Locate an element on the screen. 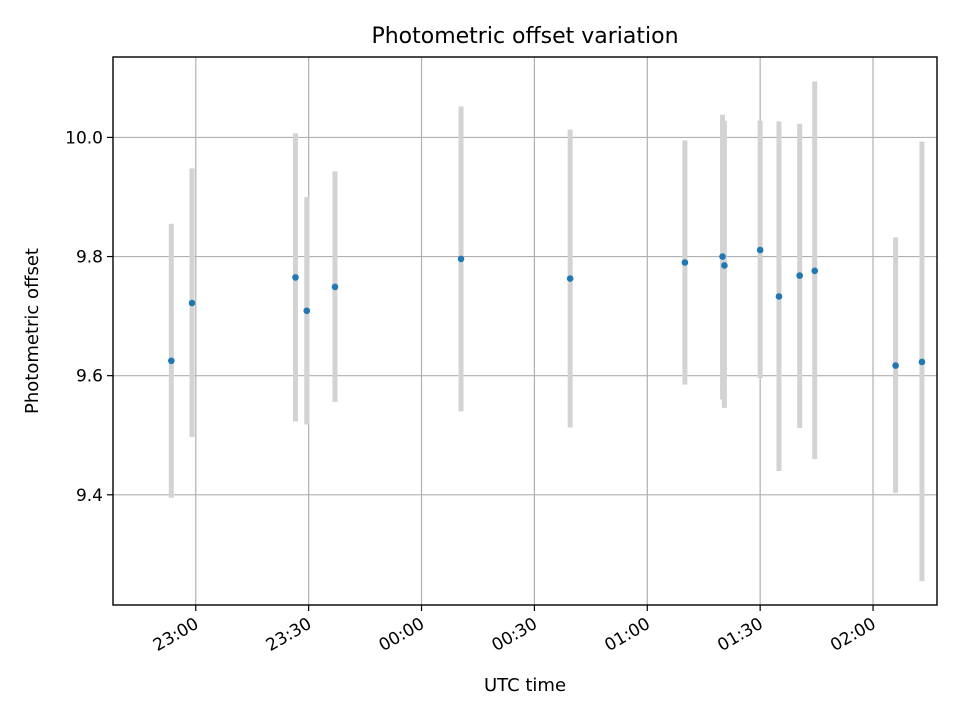 Image resolution: width=960 pixels, height=720 pixels. chart-title: Photometric offset variation is located at coordinates (524, 36).